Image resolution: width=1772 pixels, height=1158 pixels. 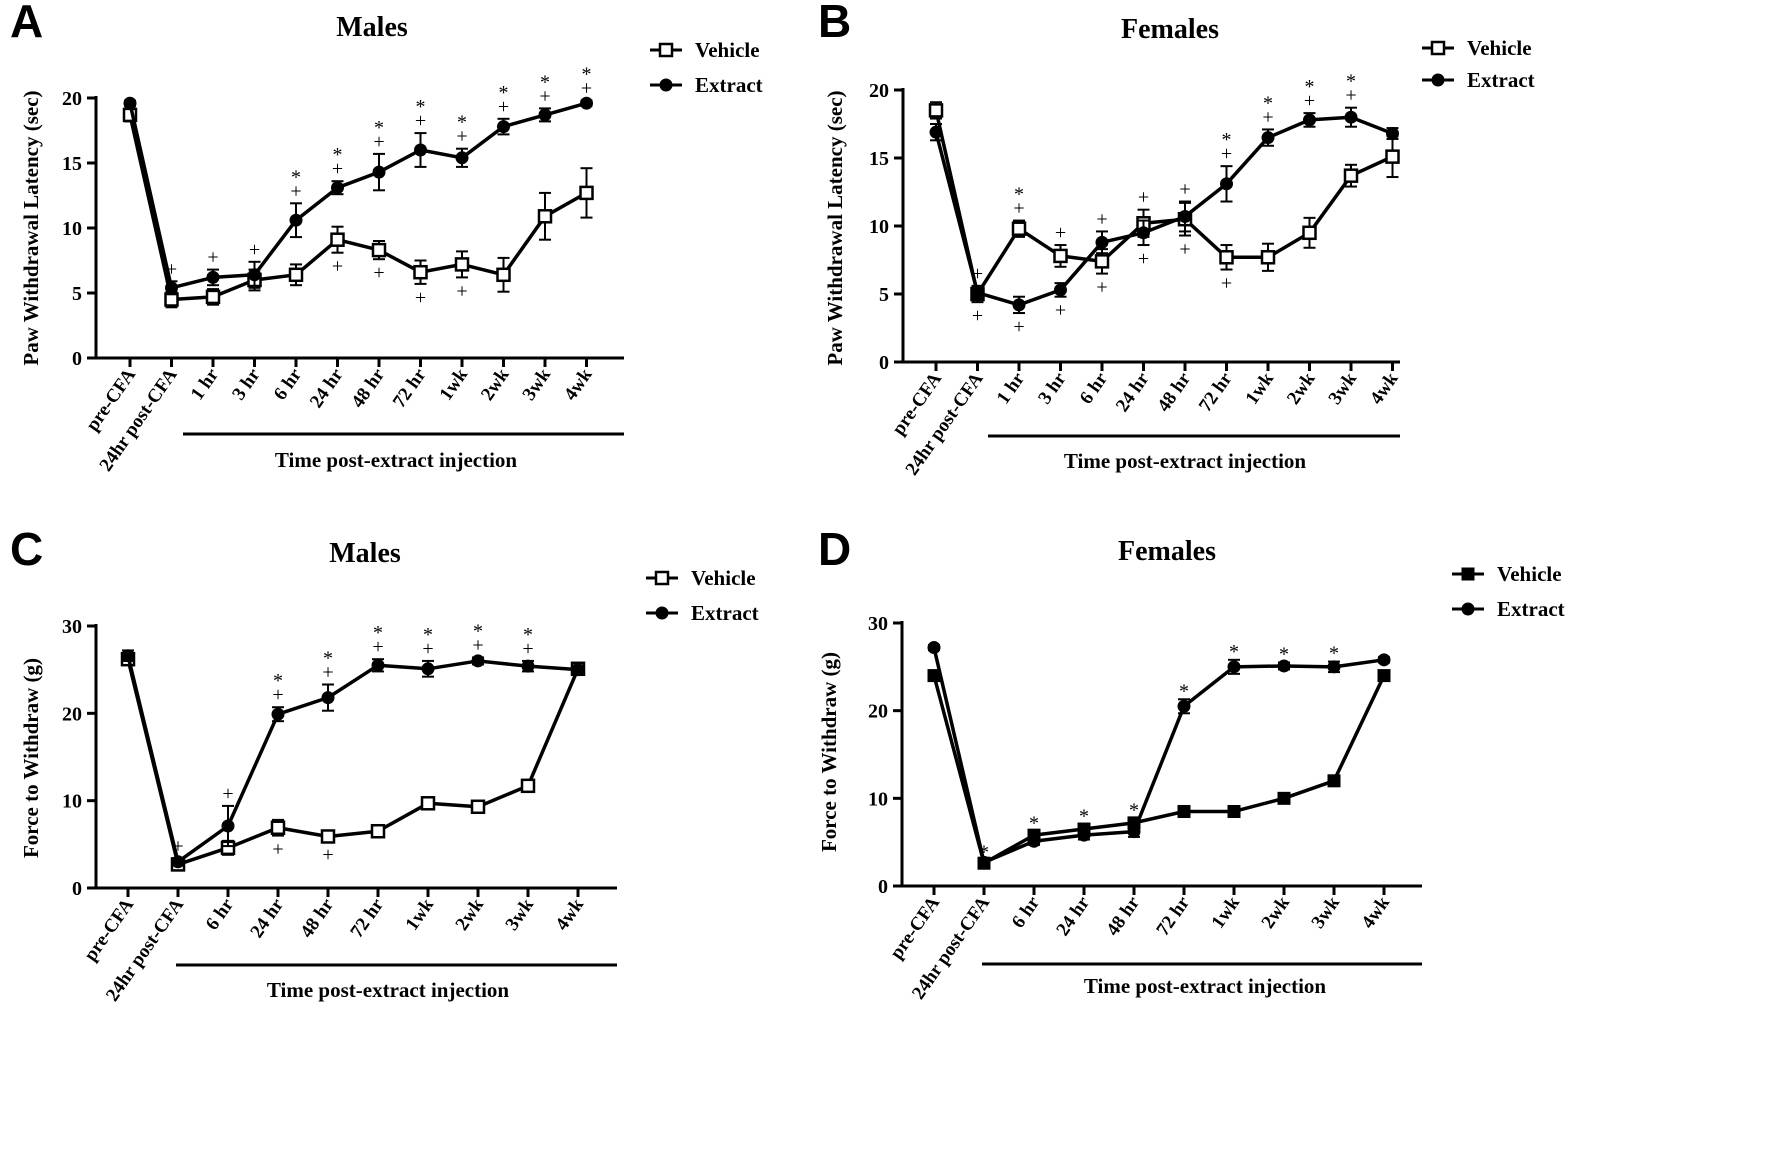 I want to click on series-vehicle, so click(x=358, y=208).